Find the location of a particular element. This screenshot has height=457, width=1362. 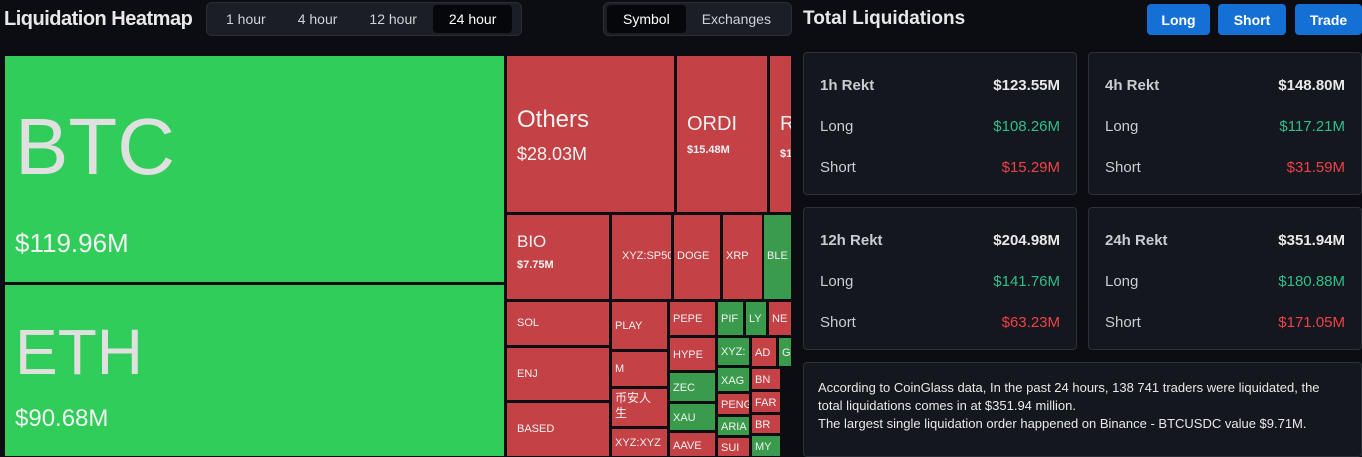

tile-label: SUI is located at coordinates (730, 448).